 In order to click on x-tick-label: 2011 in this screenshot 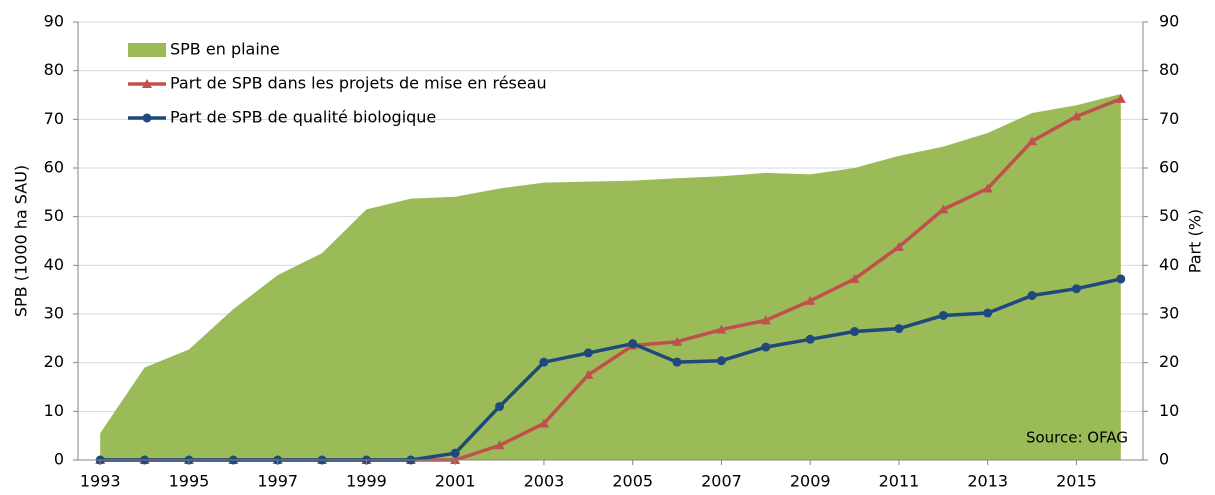, I will do `click(899, 481)`.